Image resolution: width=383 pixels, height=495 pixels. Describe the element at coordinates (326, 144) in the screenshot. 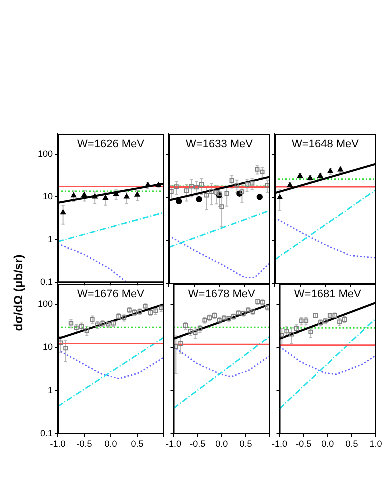

I see `chart-title: W=1648 MeV` at that location.